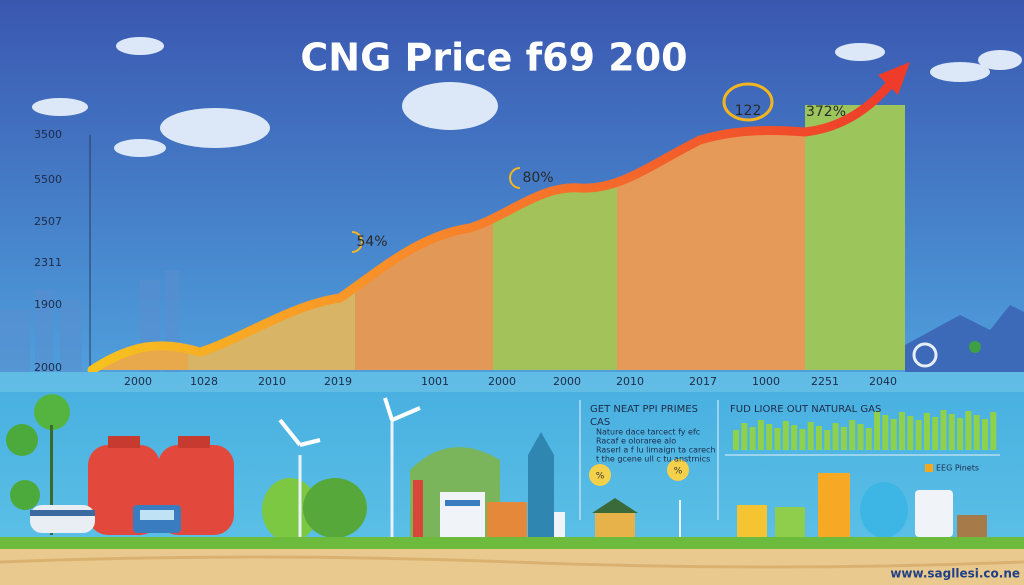  Describe the element at coordinates (766, 381) in the screenshot. I see `x-axis-label: 1000` at that location.